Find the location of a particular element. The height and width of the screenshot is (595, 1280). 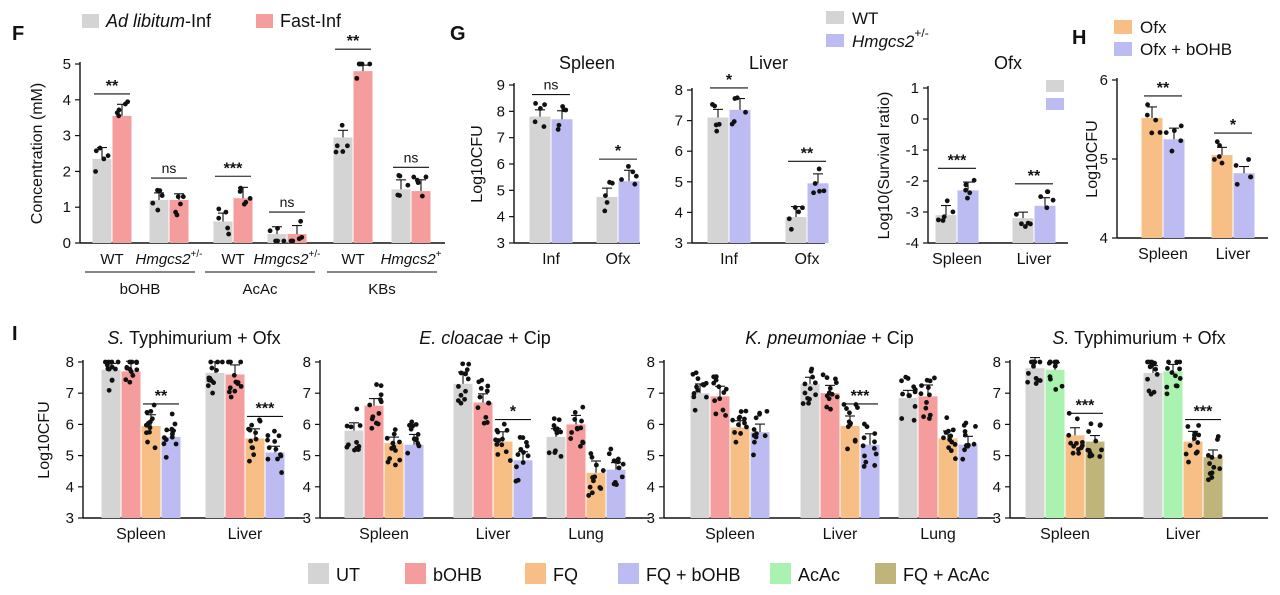

x-tick-label: Spleen is located at coordinates (957, 259).